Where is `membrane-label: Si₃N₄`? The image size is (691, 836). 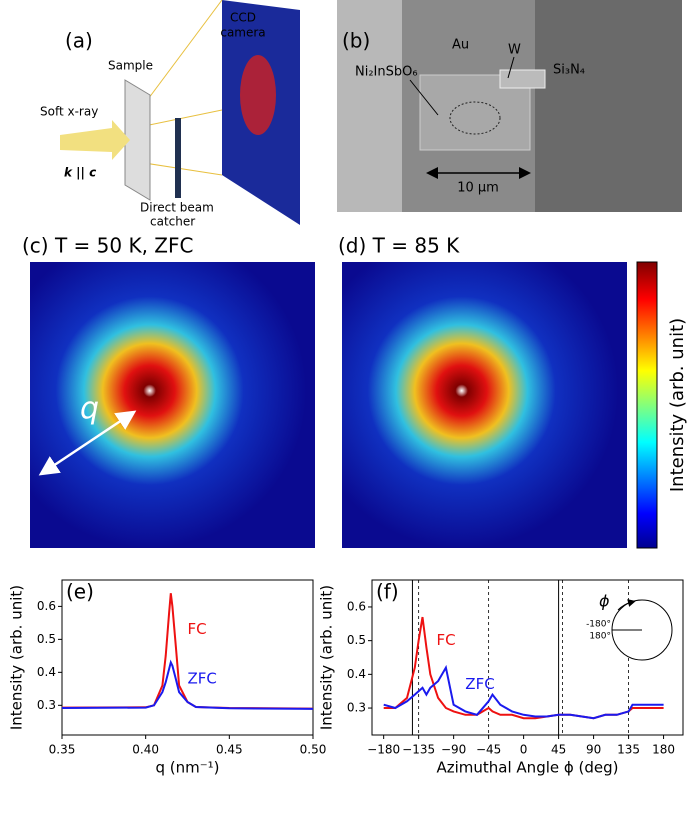 membrane-label: Si₃N₄ is located at coordinates (569, 70).